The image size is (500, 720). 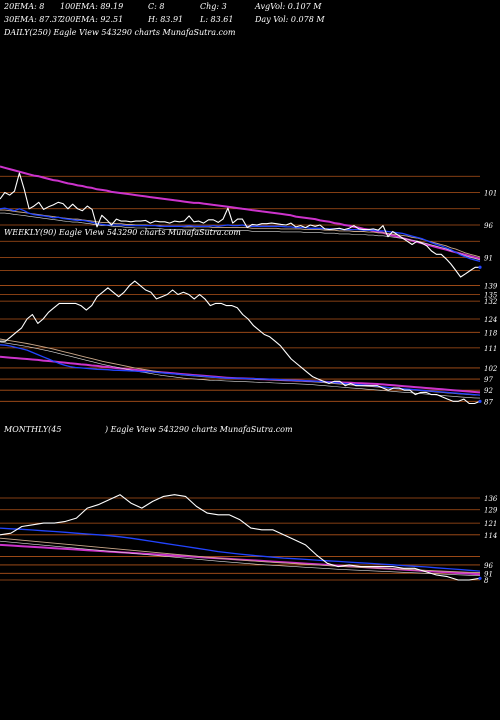 I want to click on daily-tick-label-0: 101, so click(x=490, y=194).